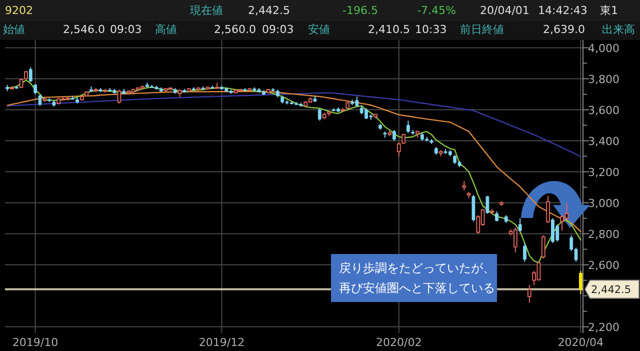 Image resolution: width=640 pixels, height=351 pixels. Describe the element at coordinates (604, 110) in the screenshot. I see `y-tick-label: 3,600` at that location.